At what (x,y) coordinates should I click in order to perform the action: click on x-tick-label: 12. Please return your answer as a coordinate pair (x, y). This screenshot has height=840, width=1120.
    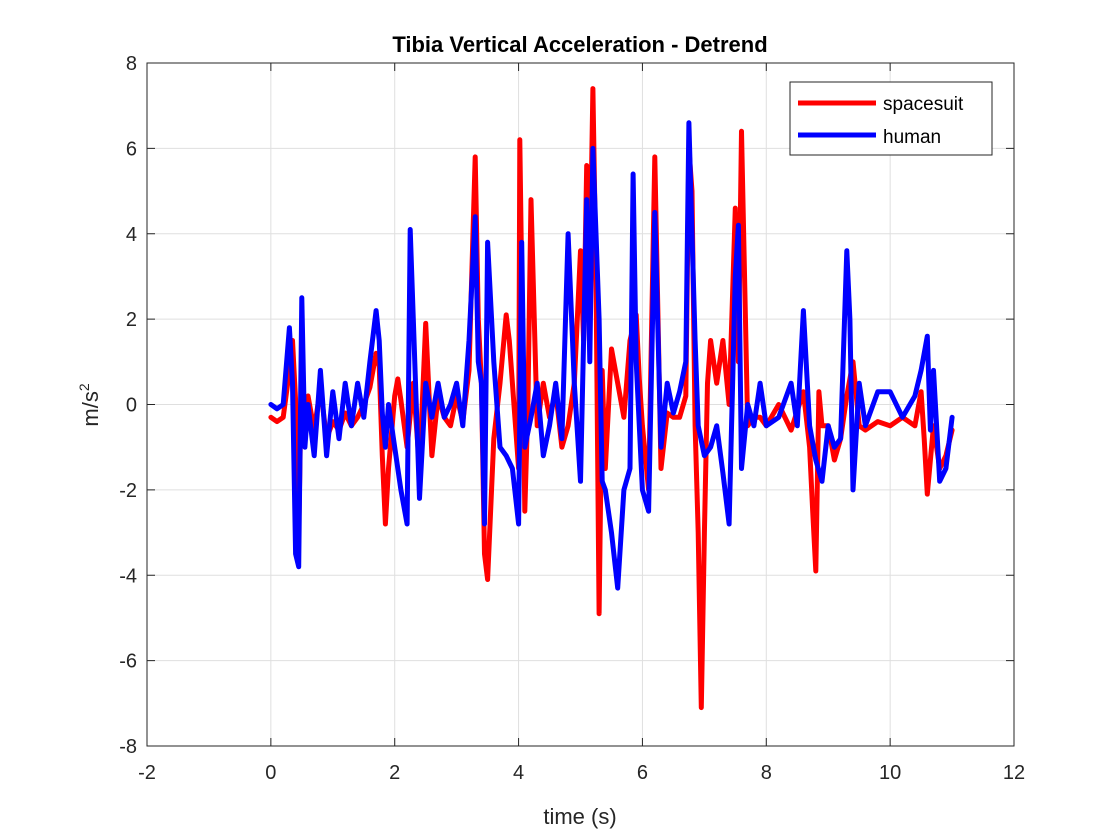
    Looking at the image, I should click on (1014, 773).